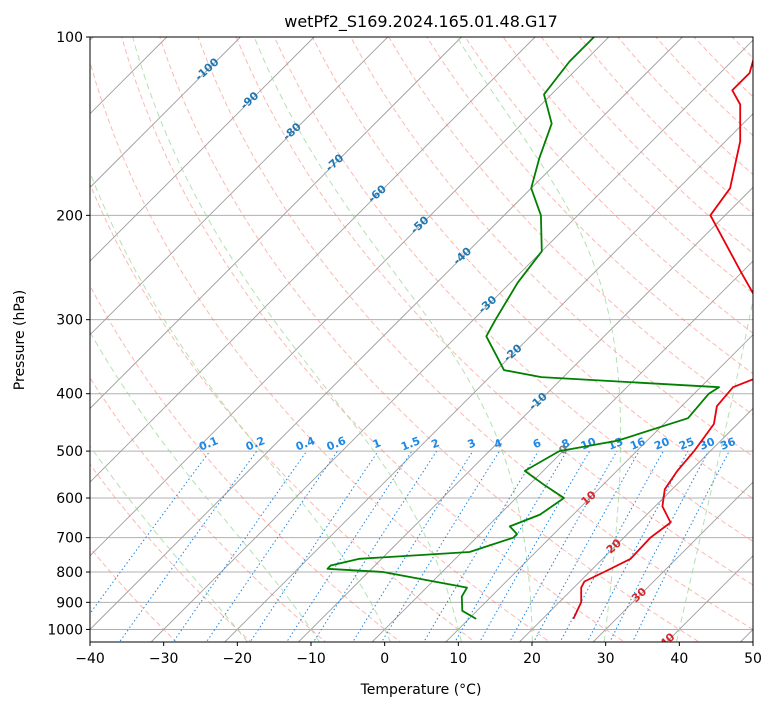 The width and height of the screenshot is (775, 708). I want to click on mixing-ratio-label: 3, so click(472, 443).